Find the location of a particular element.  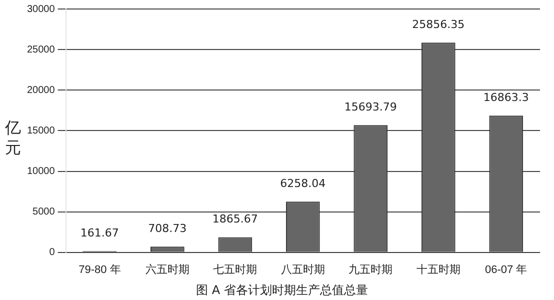

x-tick-label: 九五时期 is located at coordinates (370, 269).